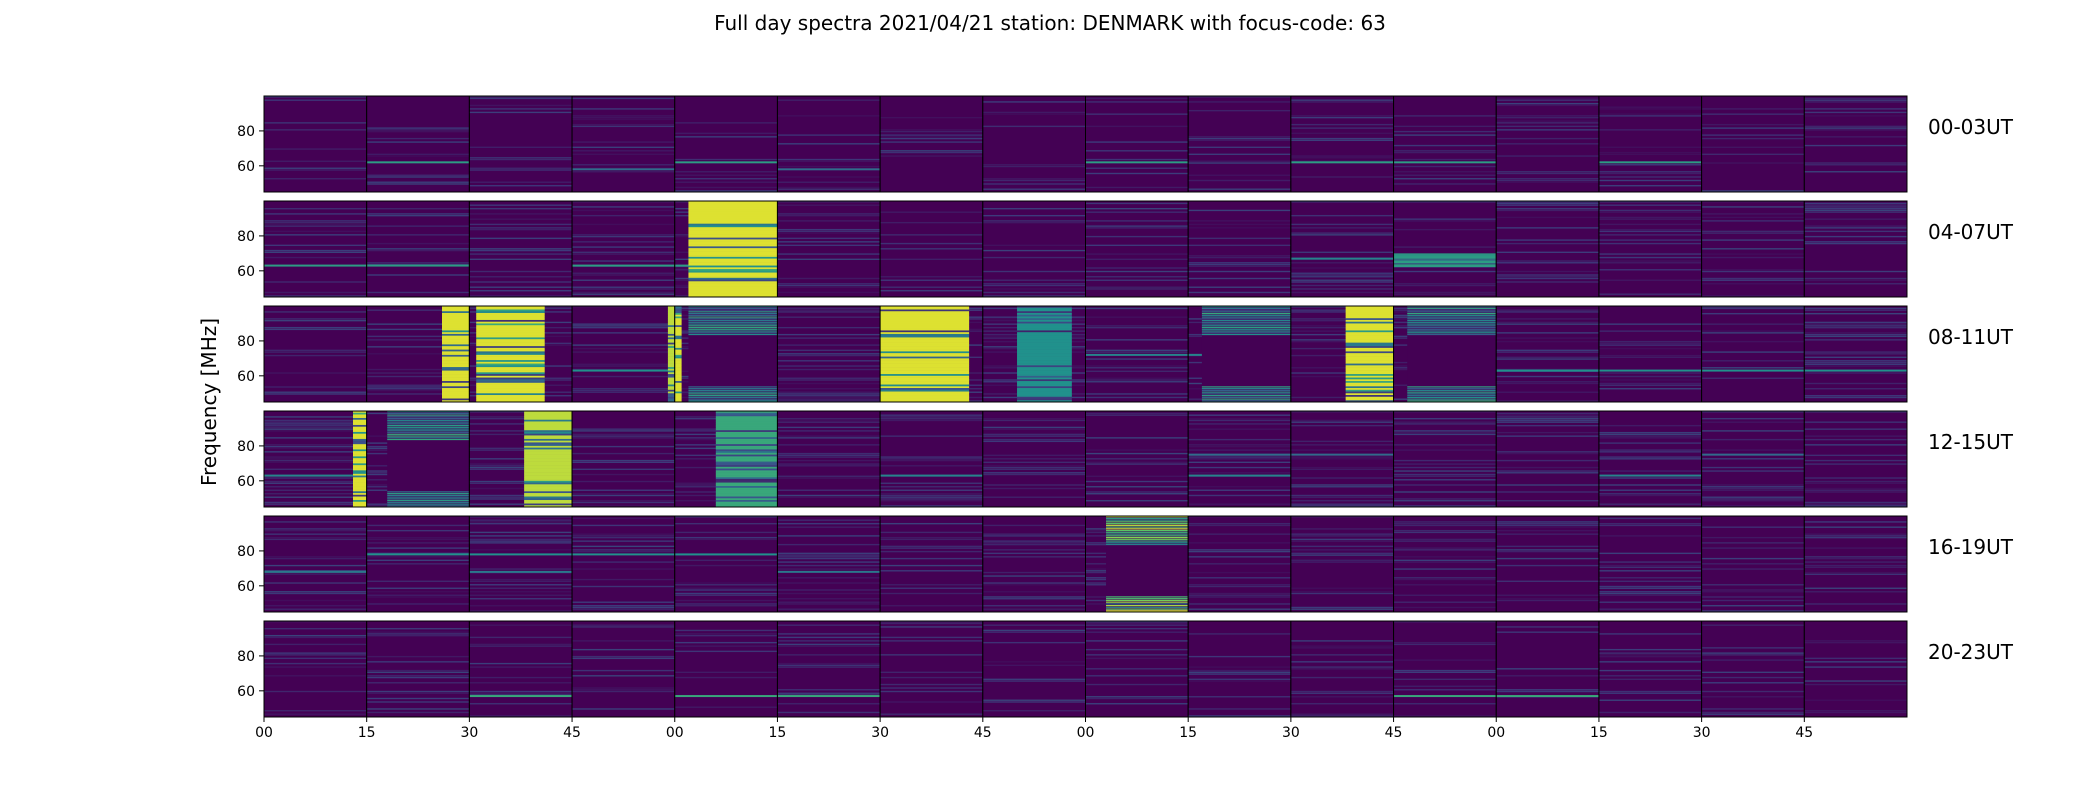  What do you see at coordinates (246, 342) in the screenshot?
I see `y-tick-label: 80` at bounding box center [246, 342].